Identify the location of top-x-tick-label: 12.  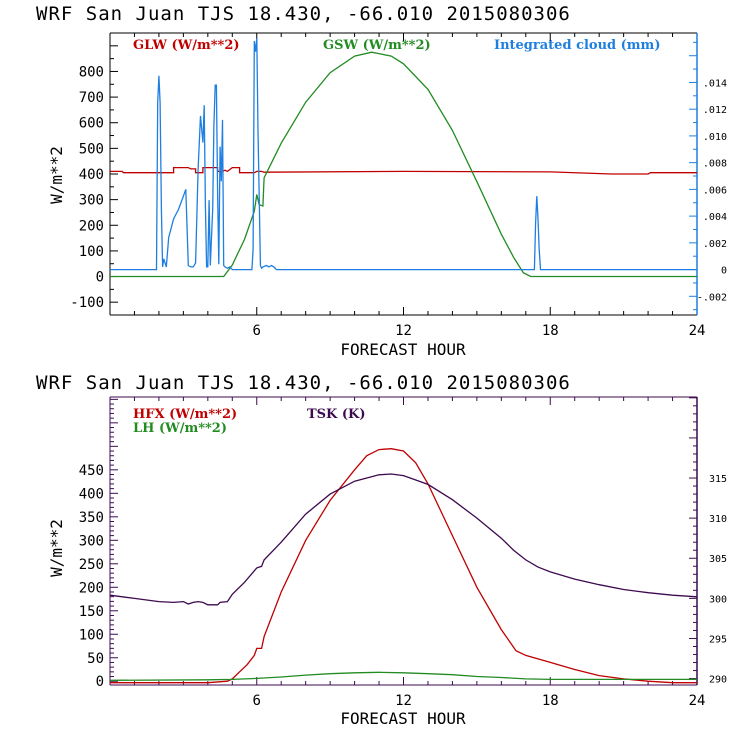
(403, 331).